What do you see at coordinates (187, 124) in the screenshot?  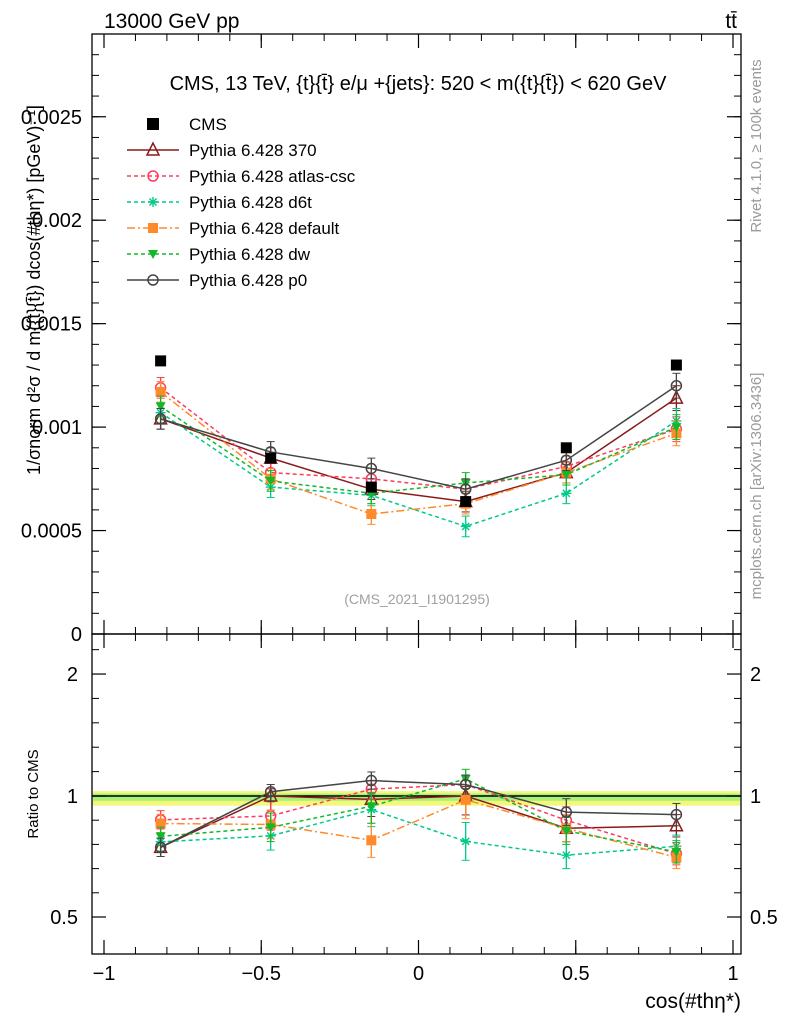 I see `legend-entry-cms: CMS` at bounding box center [187, 124].